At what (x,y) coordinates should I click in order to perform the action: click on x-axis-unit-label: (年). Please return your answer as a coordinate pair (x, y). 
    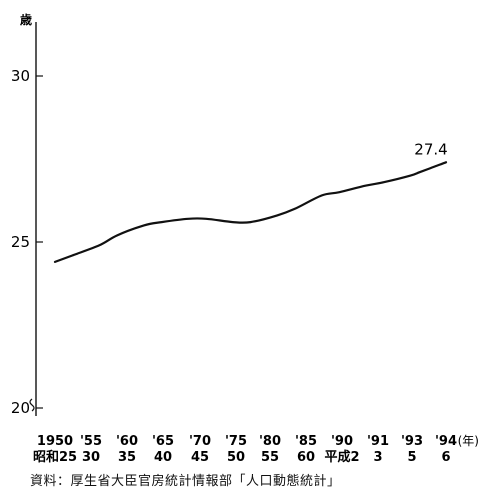
    Looking at the image, I should click on (468, 441).